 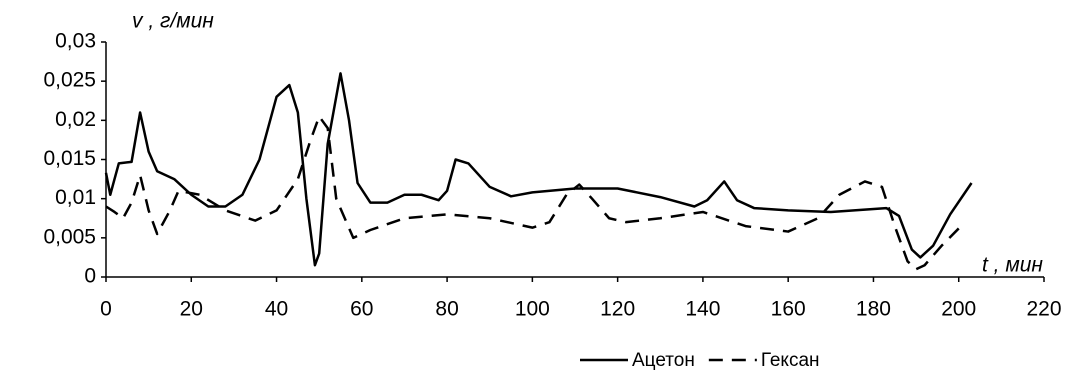 What do you see at coordinates (173, 21) in the screenshot?
I see `y-axis-label: v , г/мин` at bounding box center [173, 21].